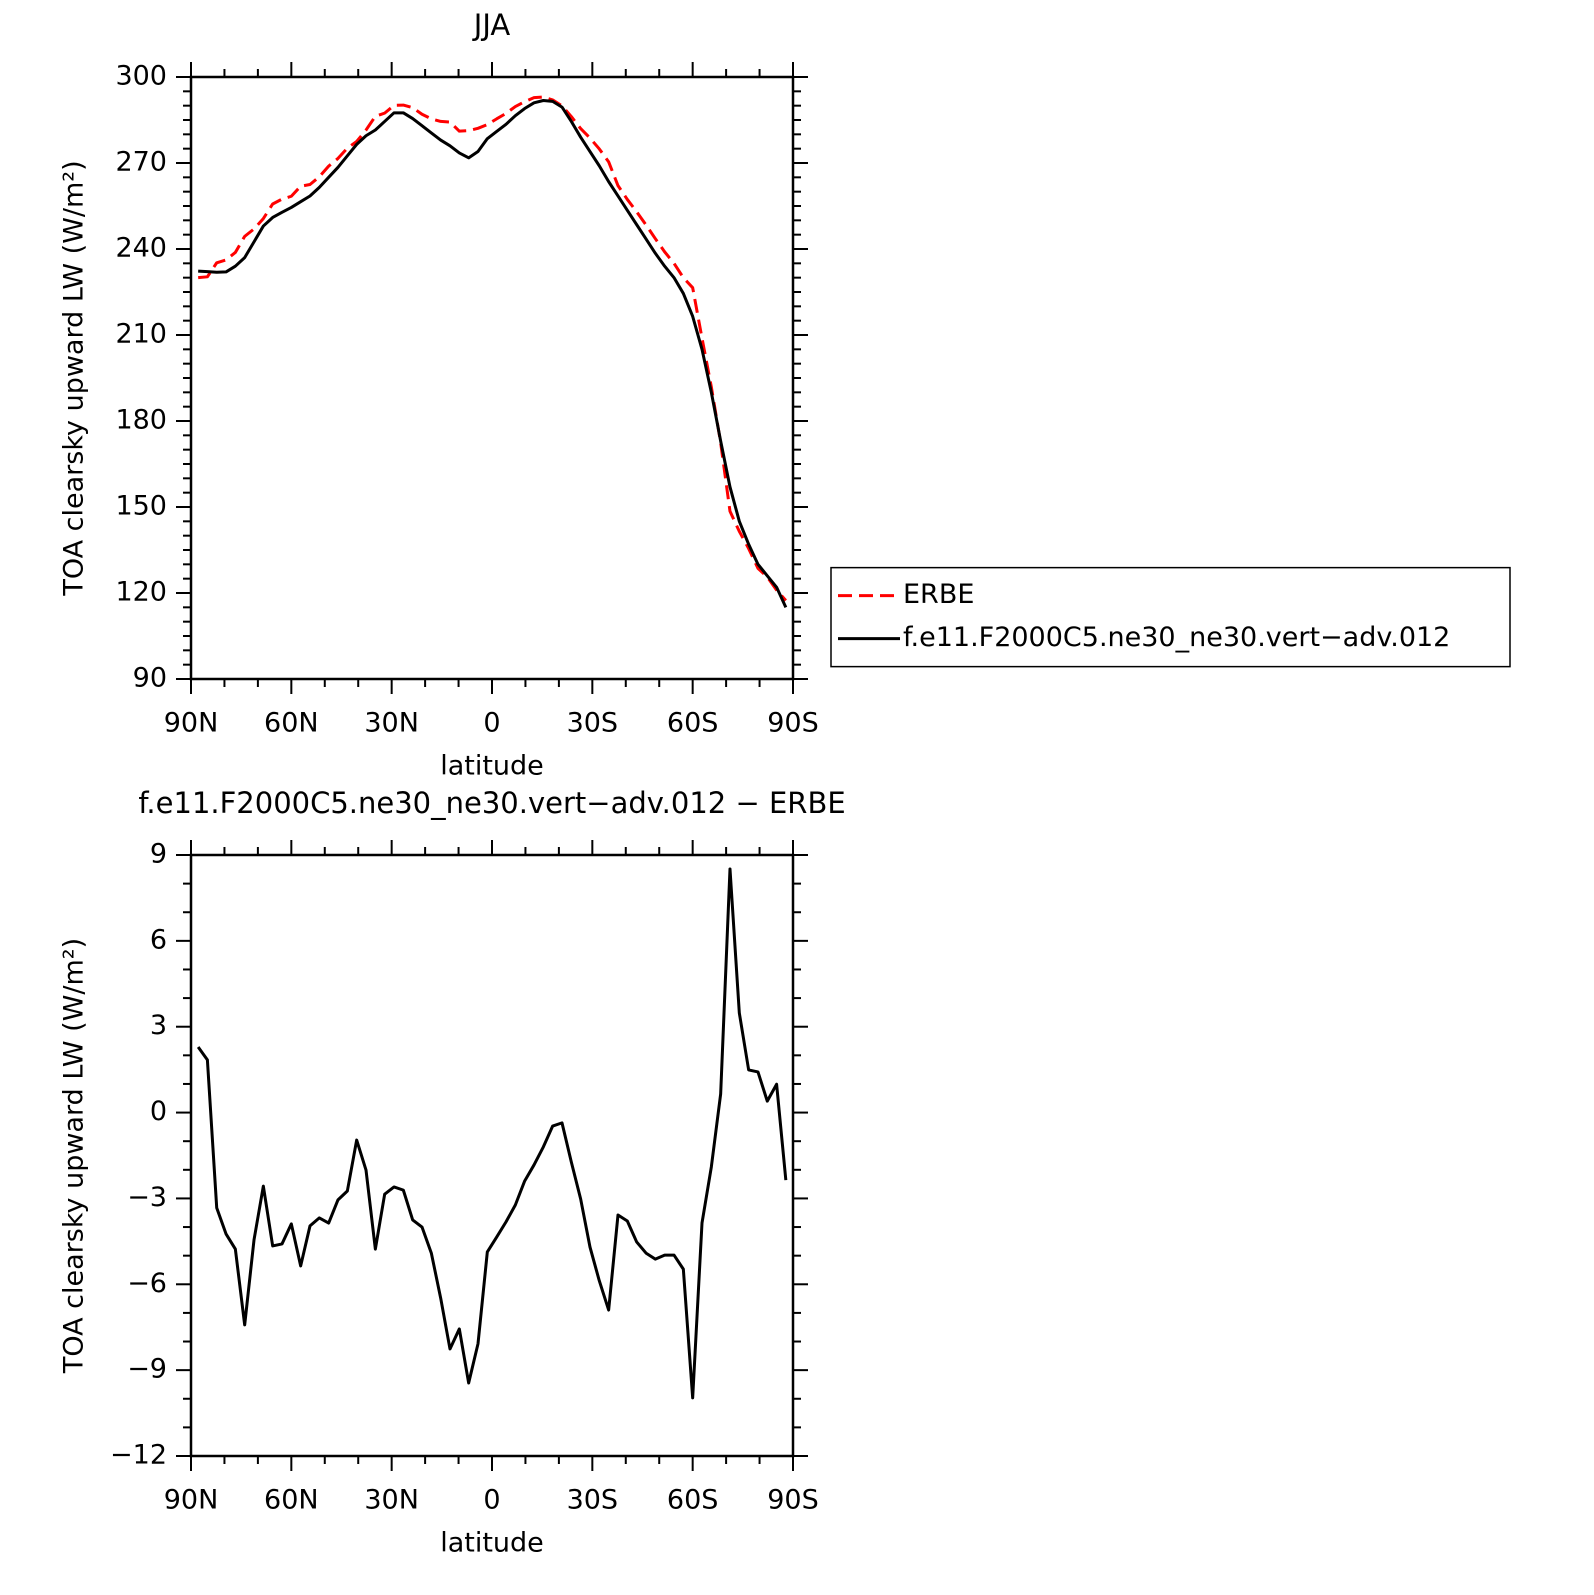  What do you see at coordinates (491, 25) in the screenshot?
I see `chart-title: JJA` at bounding box center [491, 25].